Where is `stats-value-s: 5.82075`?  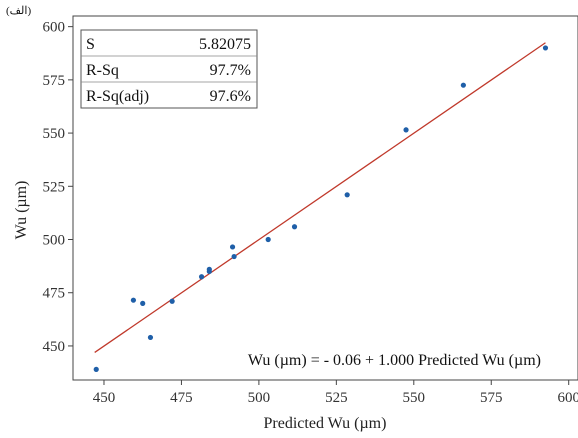 stats-value-s: 5.82075 is located at coordinates (225, 44).